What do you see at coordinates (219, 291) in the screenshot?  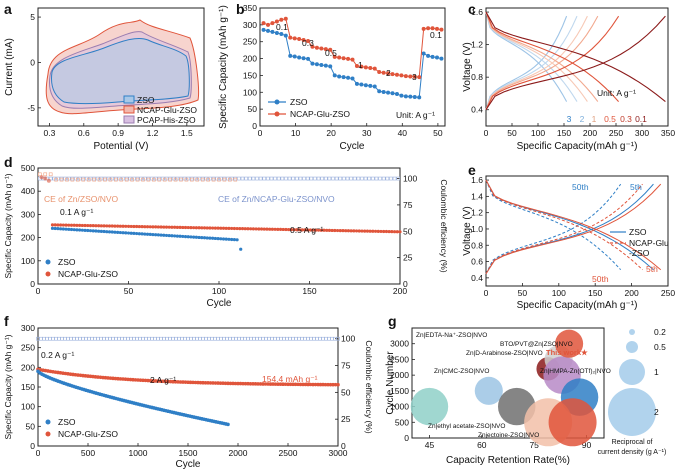 I see `x-tick-label: 100` at bounding box center [219, 291].